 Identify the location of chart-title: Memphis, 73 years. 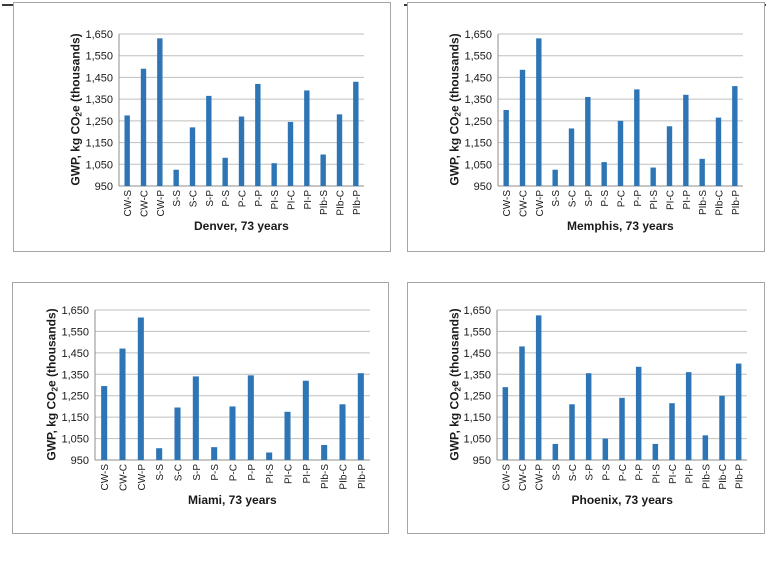
(620, 226).